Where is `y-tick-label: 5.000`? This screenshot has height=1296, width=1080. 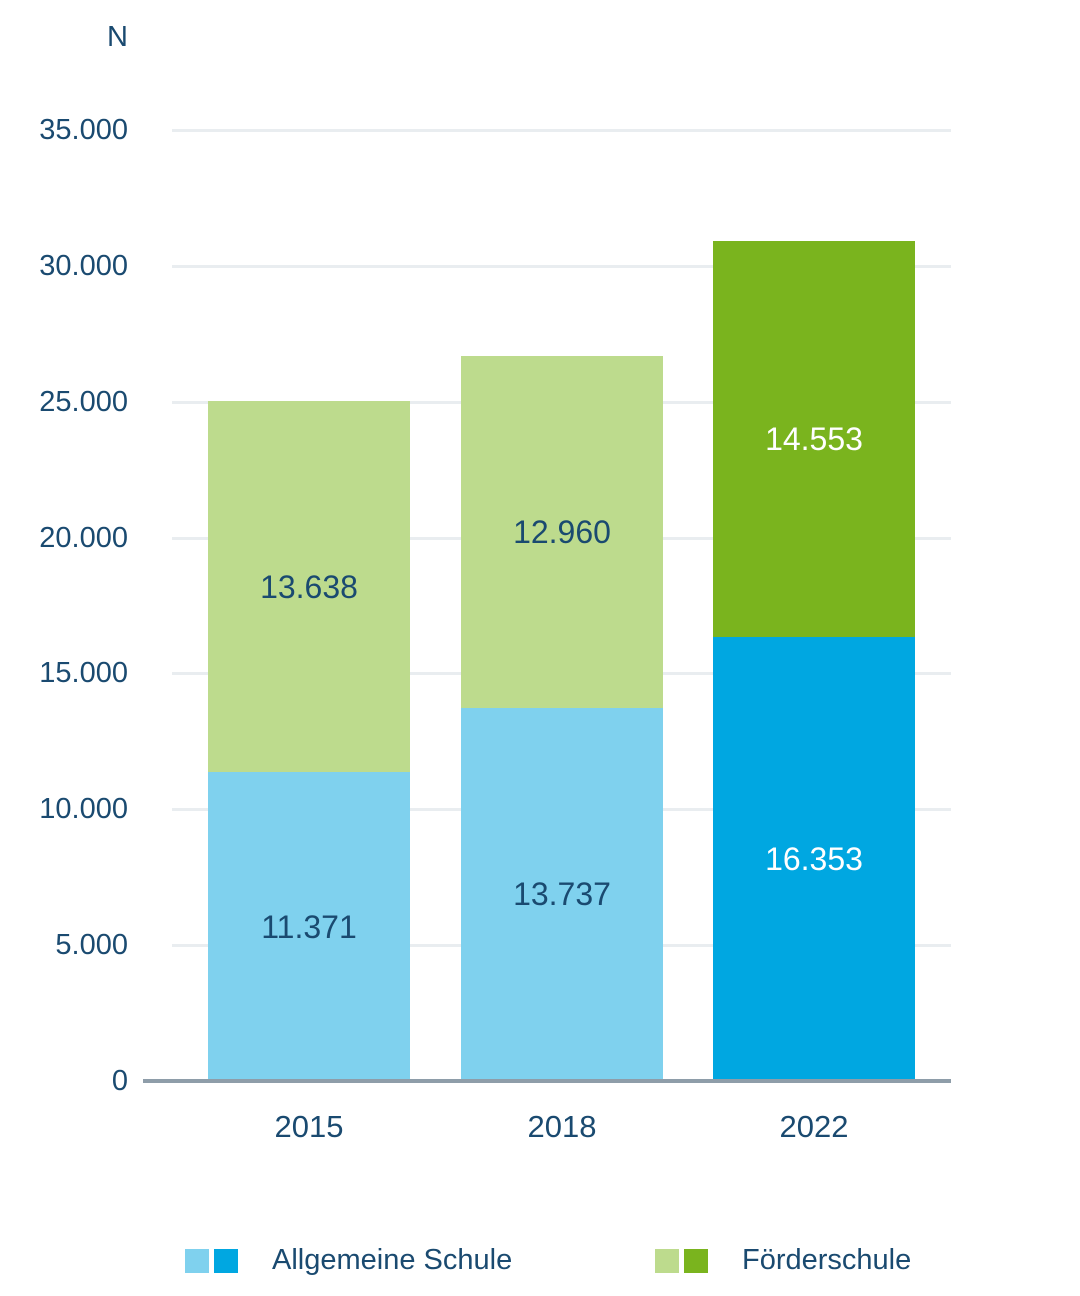 y-tick-label: 5.000 is located at coordinates (91, 945).